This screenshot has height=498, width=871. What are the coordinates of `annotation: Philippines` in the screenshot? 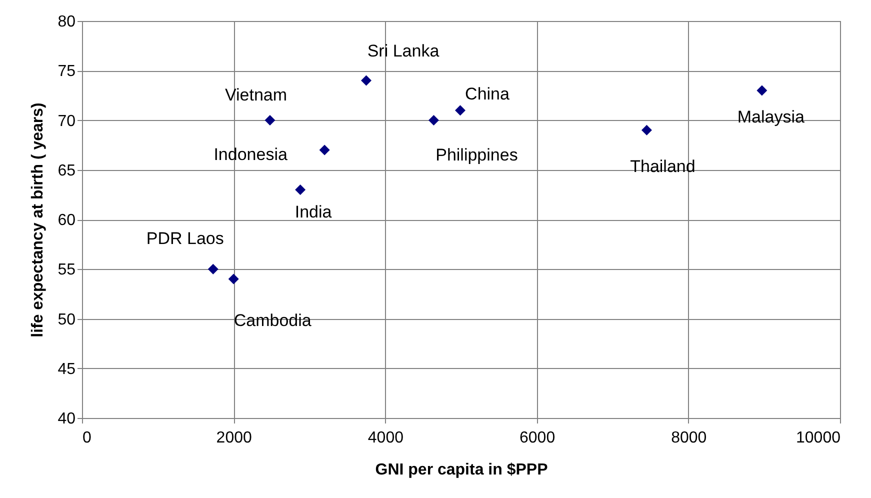 It's located at (477, 154).